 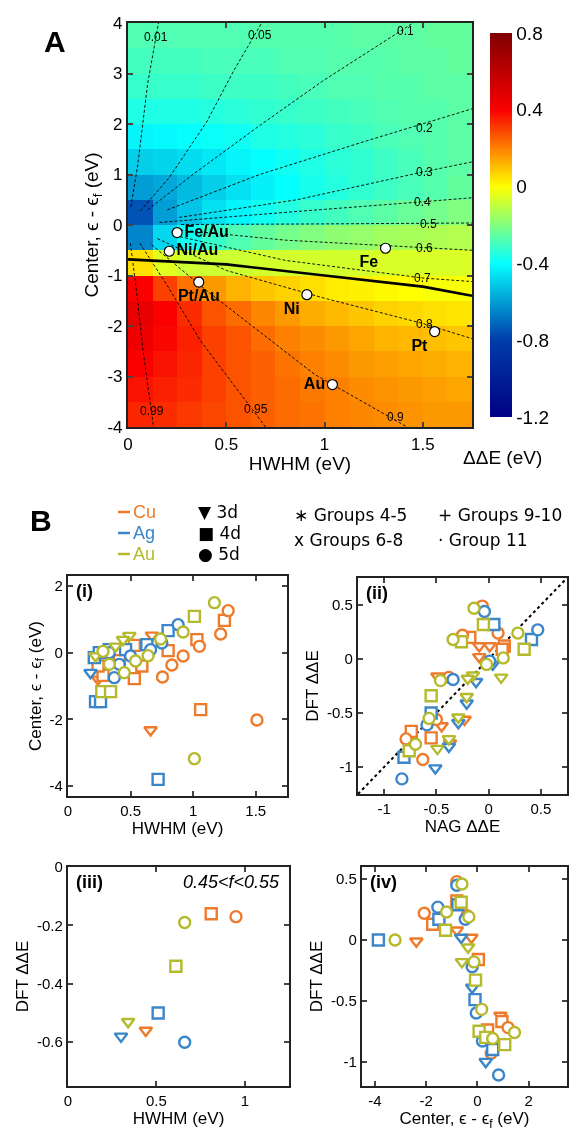 I want to click on y-tick-label: -0.2, so click(x=50, y=925).